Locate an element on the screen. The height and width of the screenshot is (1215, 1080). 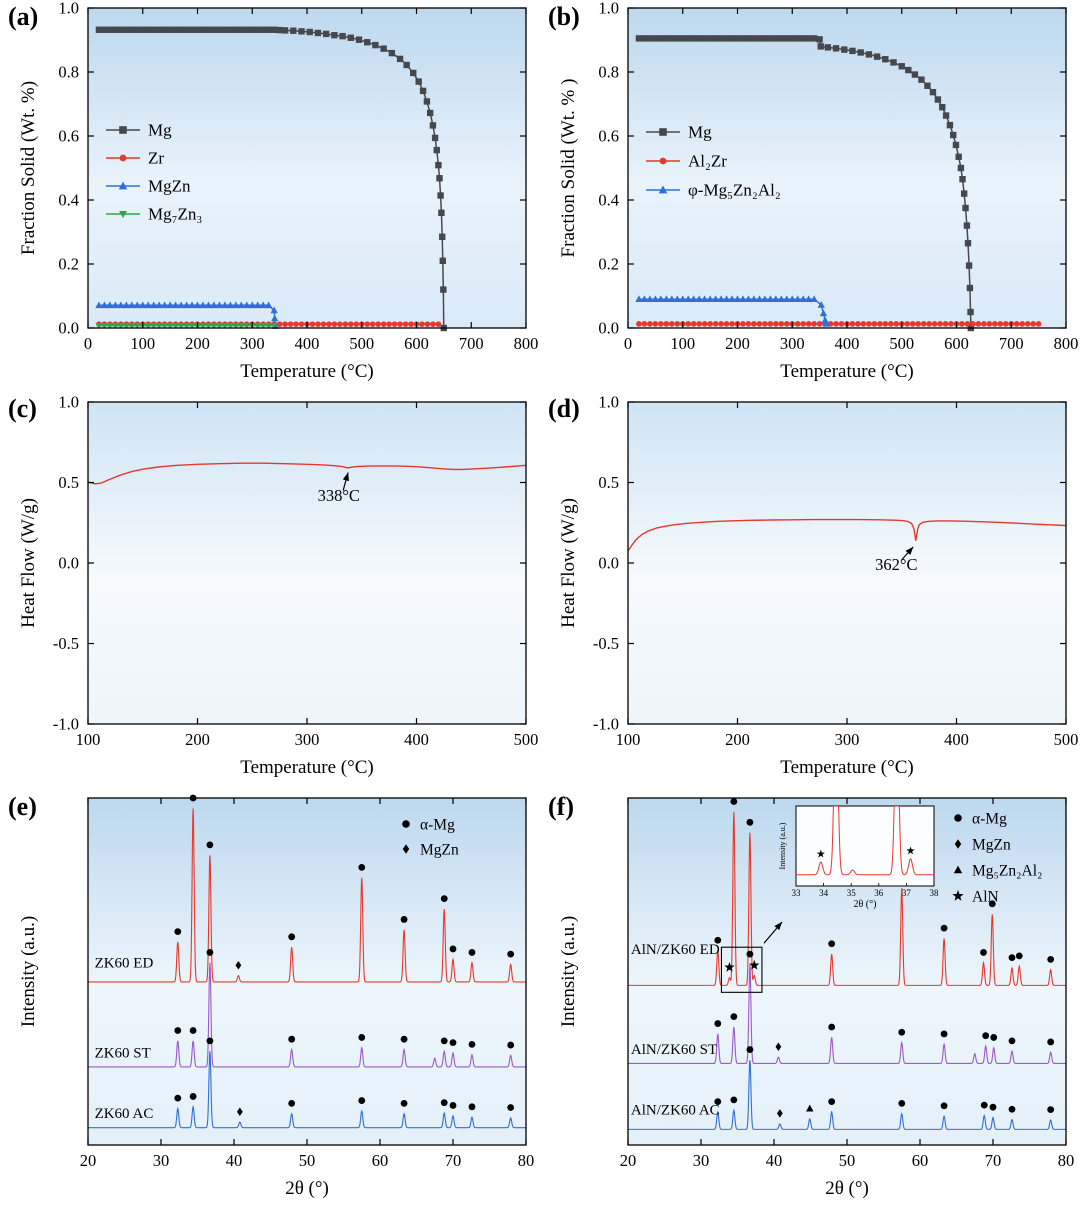
svg-text: -1.0 is located at coordinates (606, 724).